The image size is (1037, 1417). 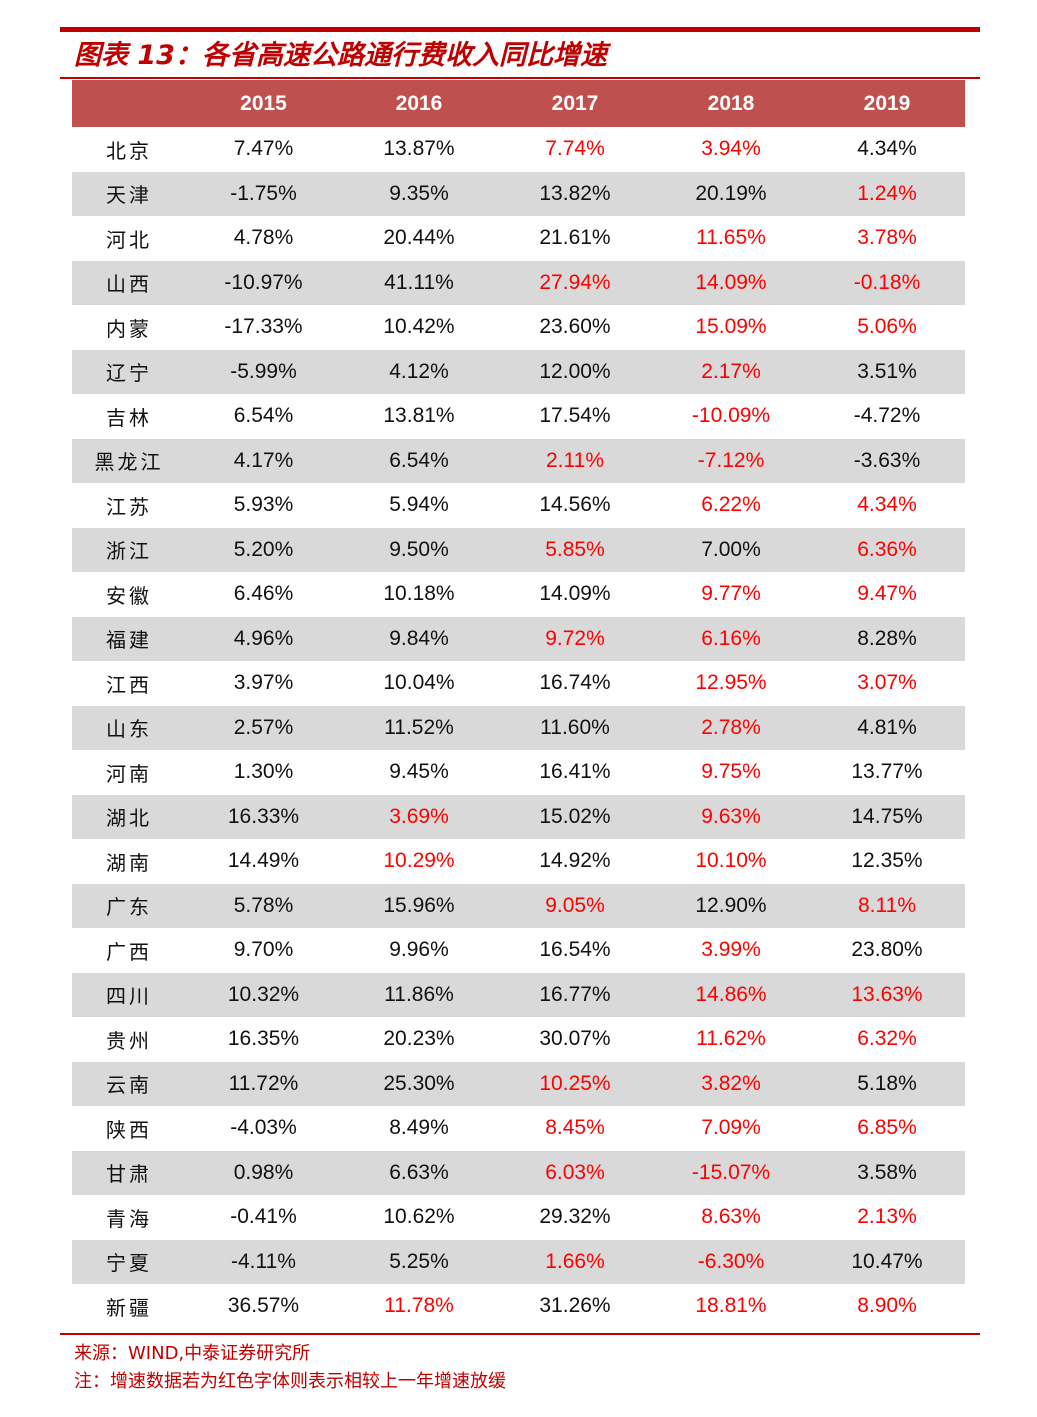 I want to click on growth-cell: 4.78%, so click(x=263, y=238).